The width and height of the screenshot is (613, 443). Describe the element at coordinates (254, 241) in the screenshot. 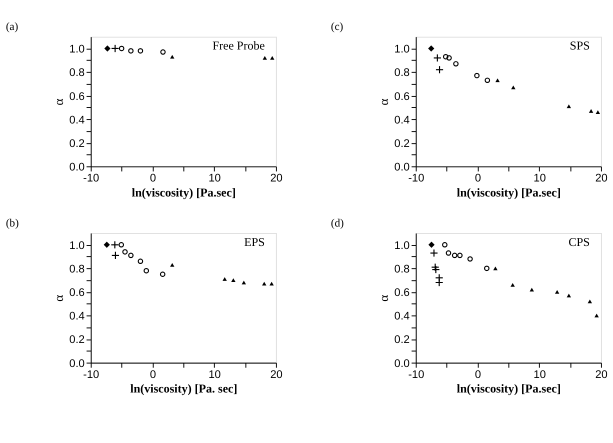

I see `annotation: EPS` at that location.